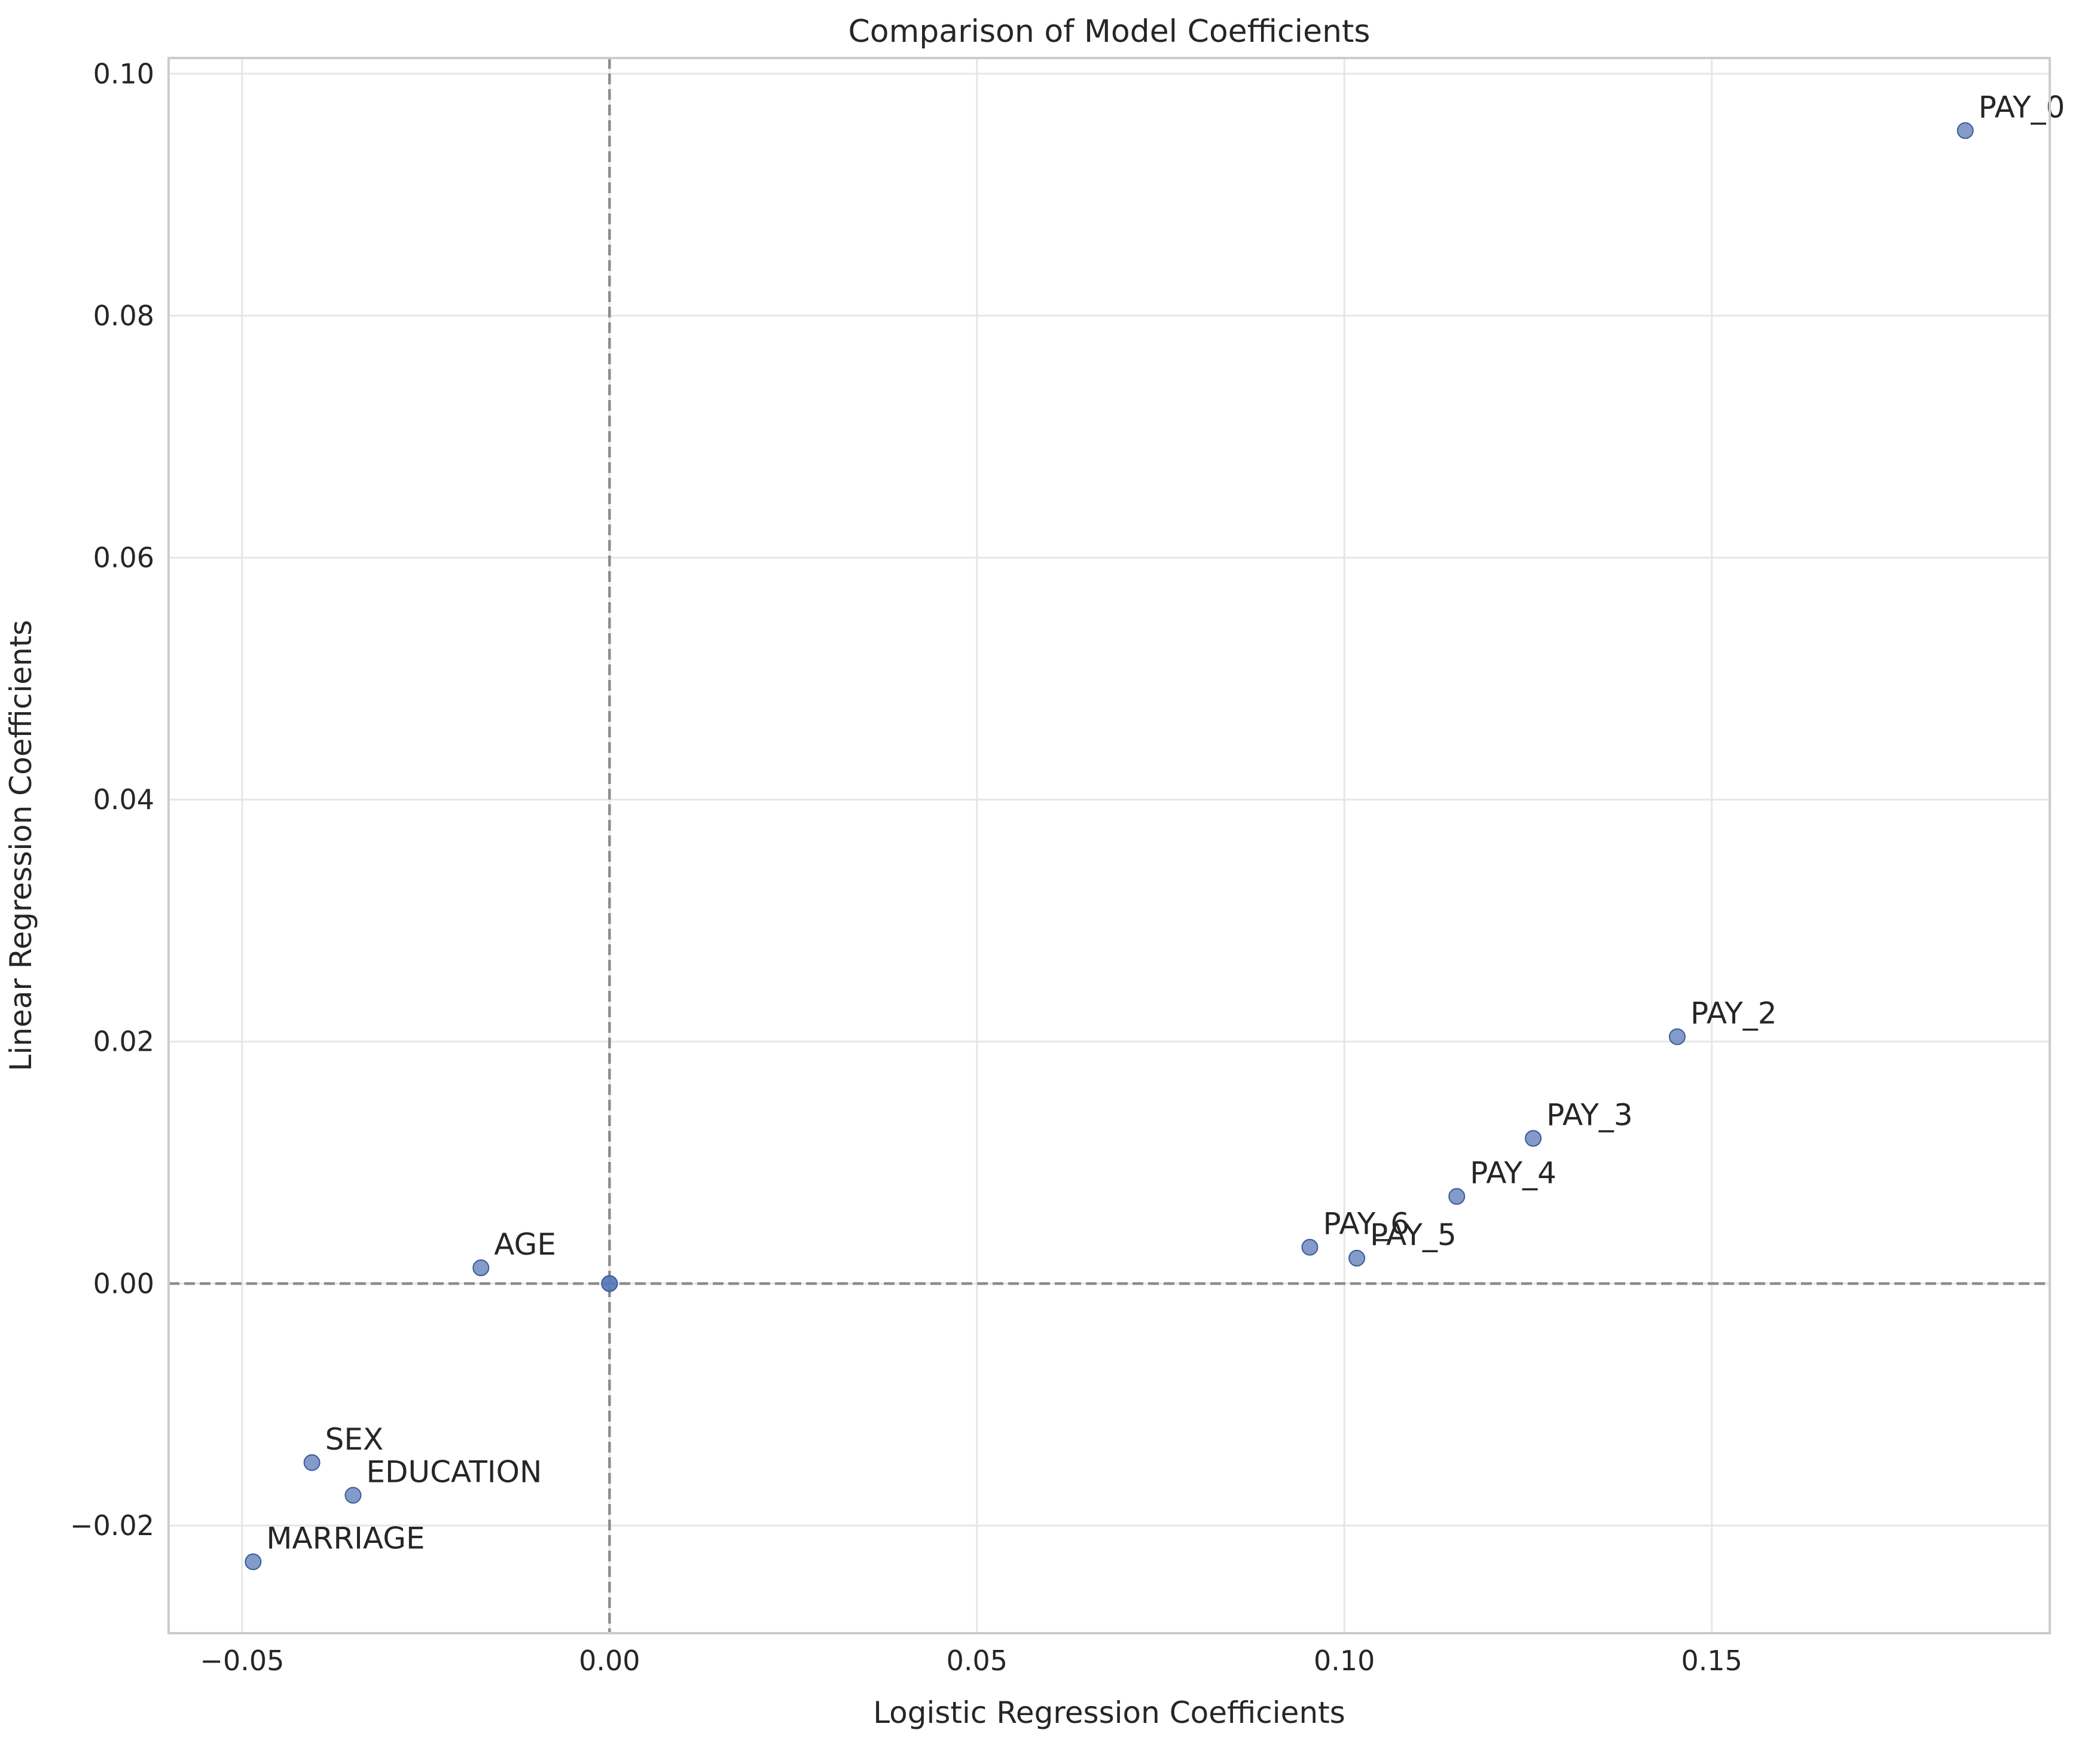 The image size is (2100, 1748). What do you see at coordinates (123, 1283) in the screenshot?
I see `y-tick-label: 0.00` at bounding box center [123, 1283].